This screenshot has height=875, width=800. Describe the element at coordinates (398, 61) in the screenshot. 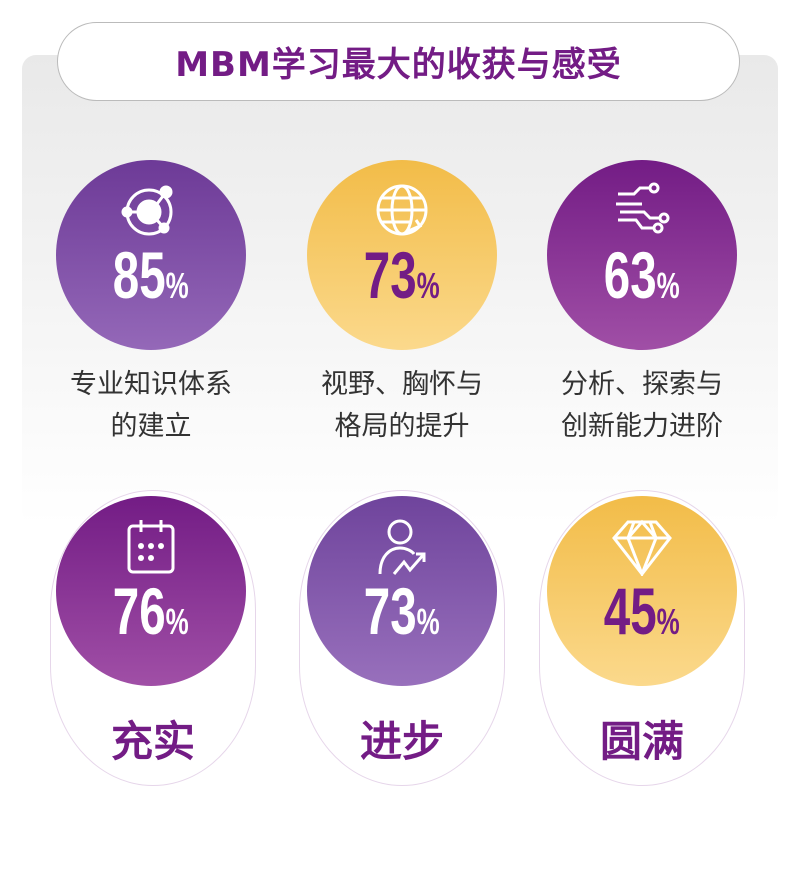

I see `page-title: MBM学习最大的收获与感受` at that location.